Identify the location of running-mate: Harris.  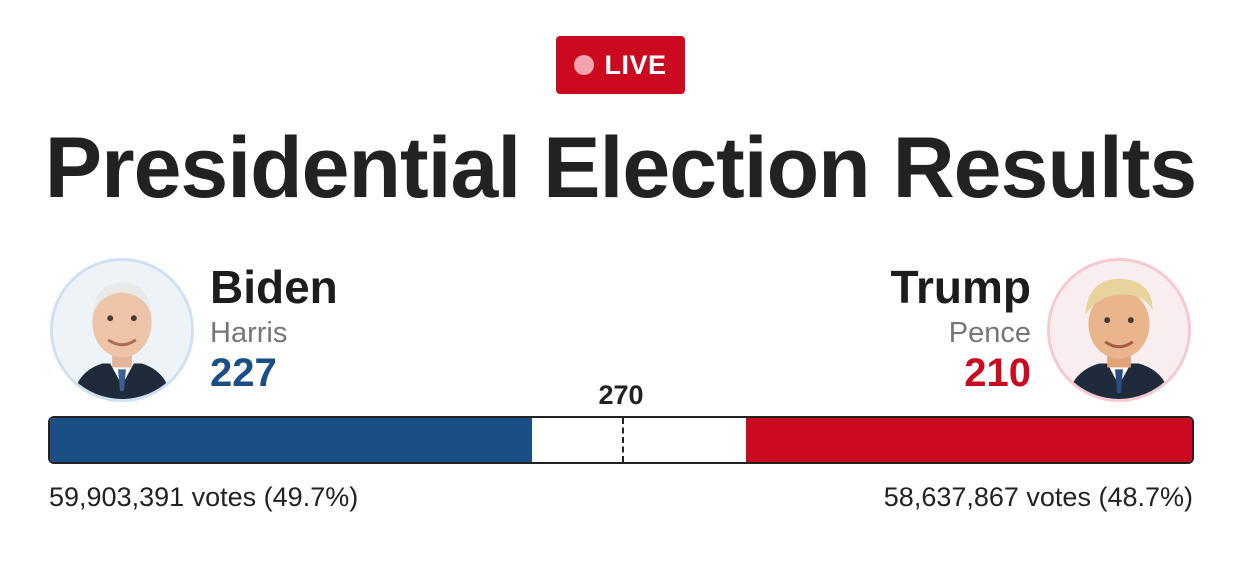
(249, 333).